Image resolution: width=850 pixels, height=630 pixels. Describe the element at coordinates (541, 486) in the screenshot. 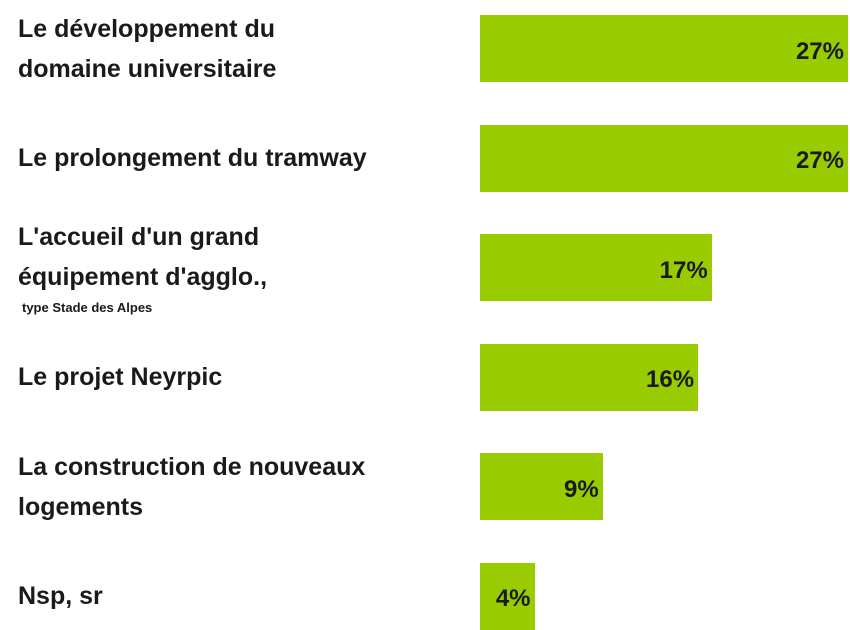

I see `bar: 9%` at that location.